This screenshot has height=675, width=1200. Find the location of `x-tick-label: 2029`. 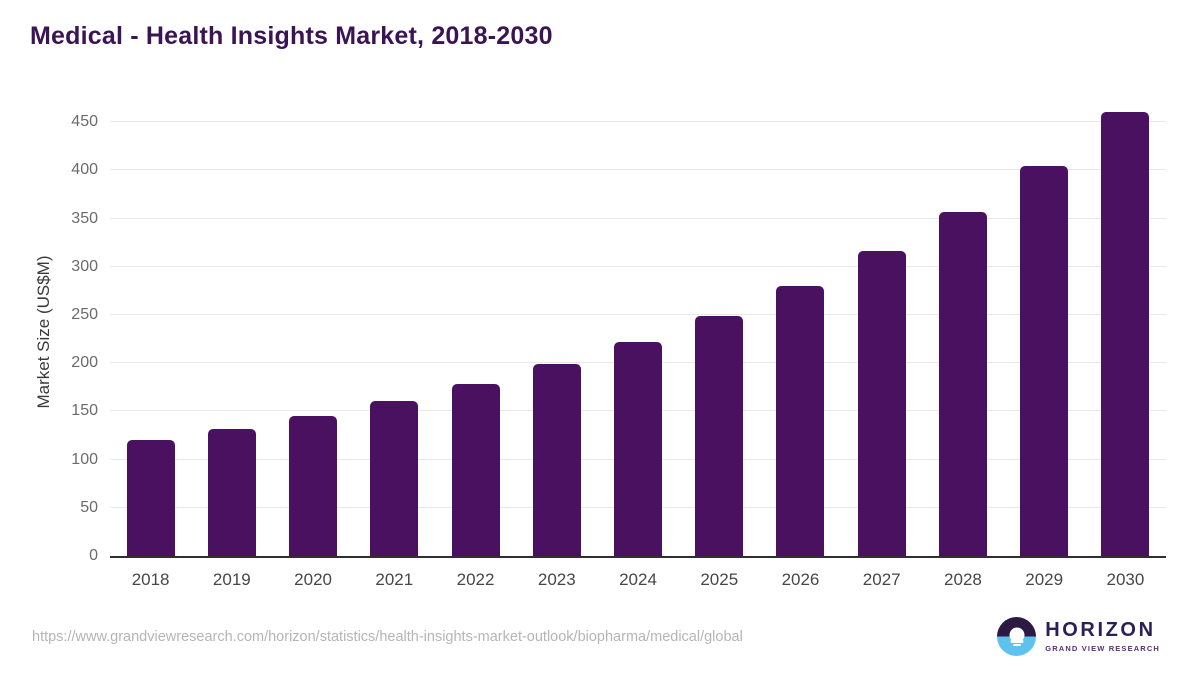

x-tick-label: 2029 is located at coordinates (1044, 579).